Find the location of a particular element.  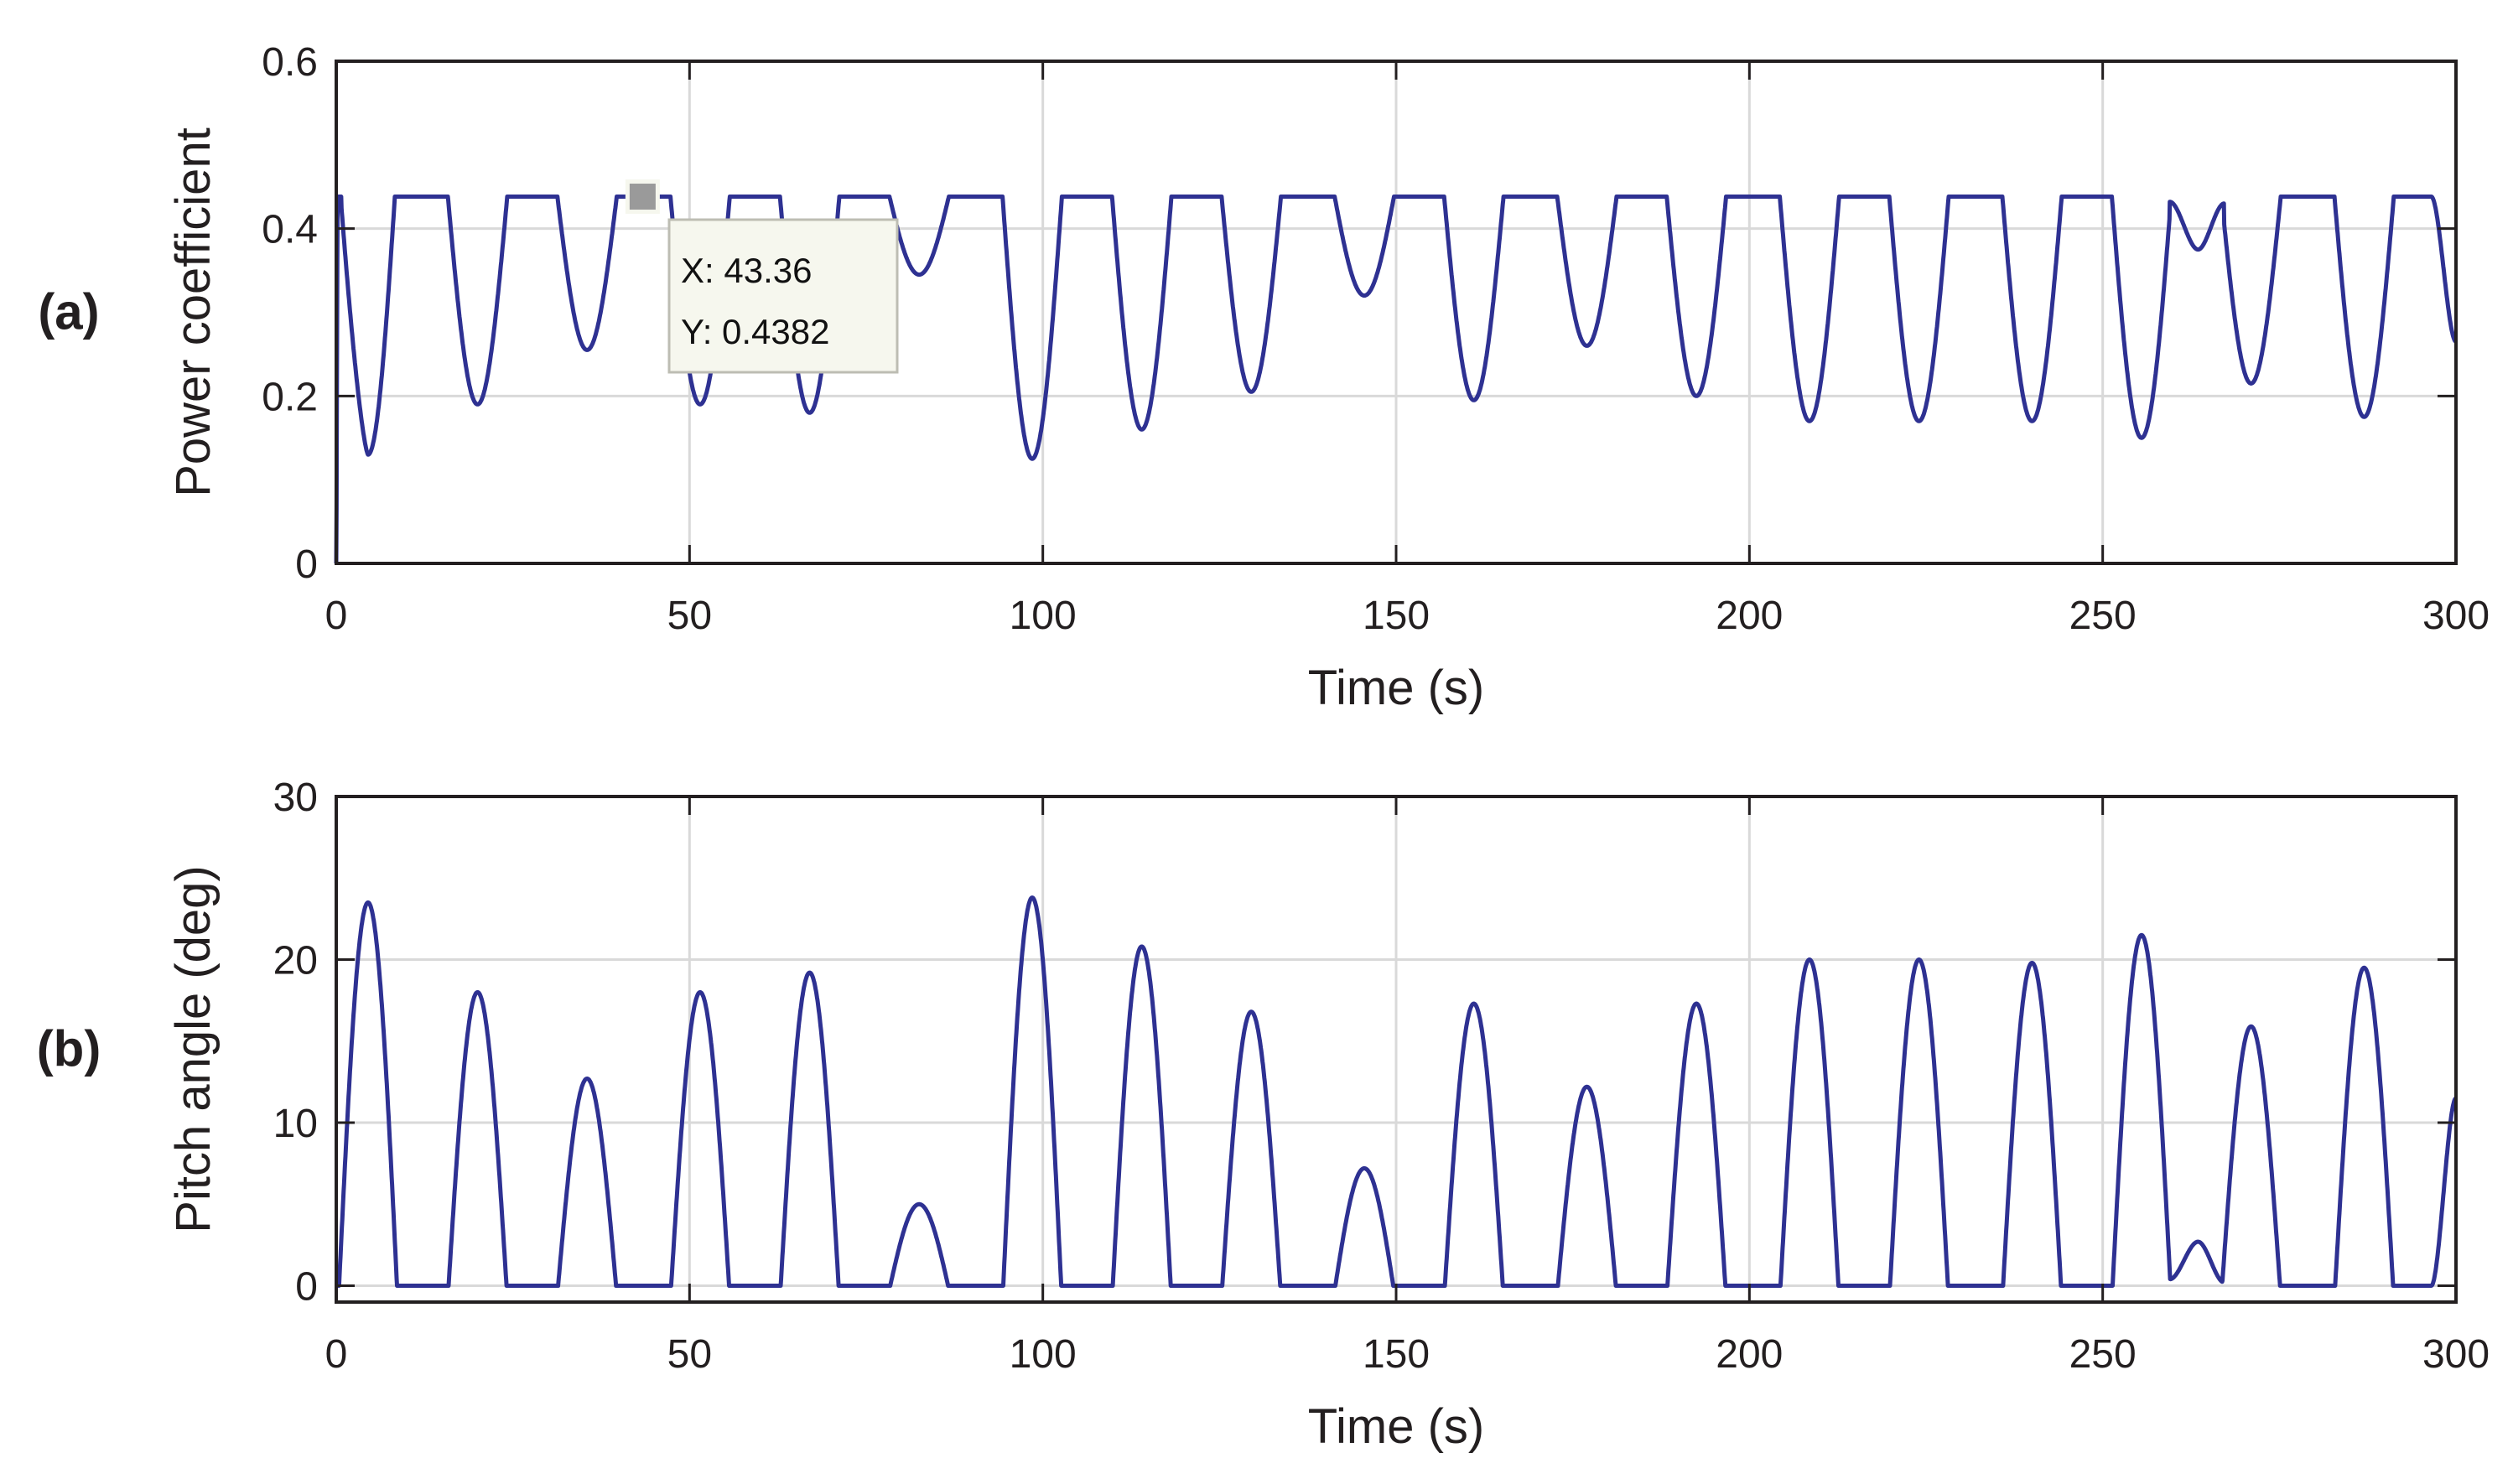

panel-b-ylabel: Pitch angle (deg) is located at coordinates (193, 1048).